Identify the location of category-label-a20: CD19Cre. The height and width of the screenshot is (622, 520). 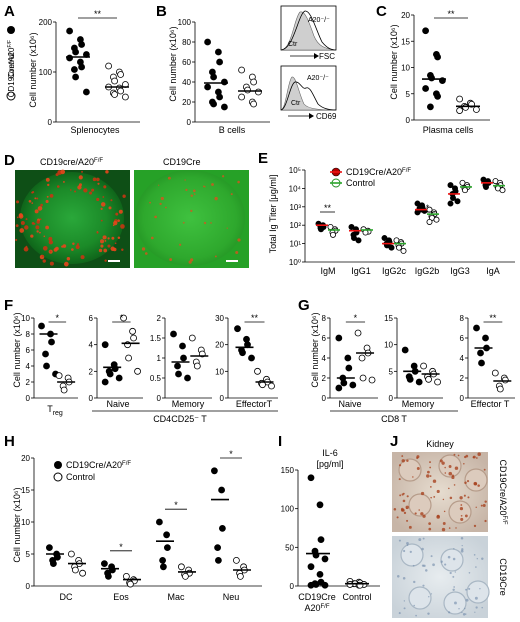
(317, 597).